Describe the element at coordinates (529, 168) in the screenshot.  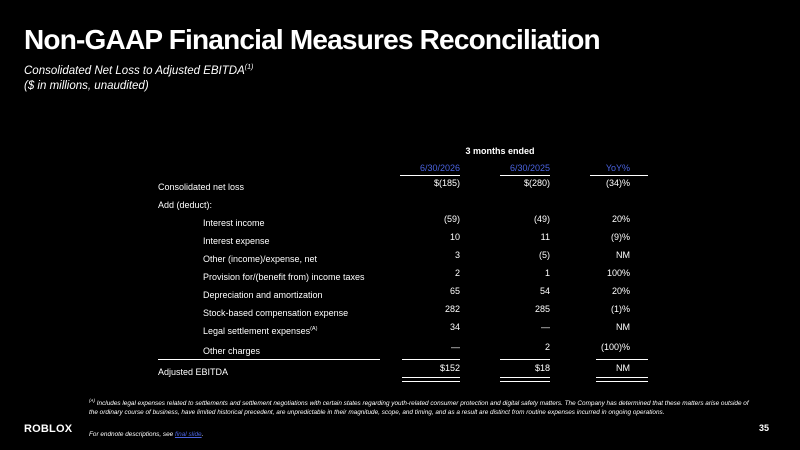
I see `column-header-prior: 6/30/2025` at that location.